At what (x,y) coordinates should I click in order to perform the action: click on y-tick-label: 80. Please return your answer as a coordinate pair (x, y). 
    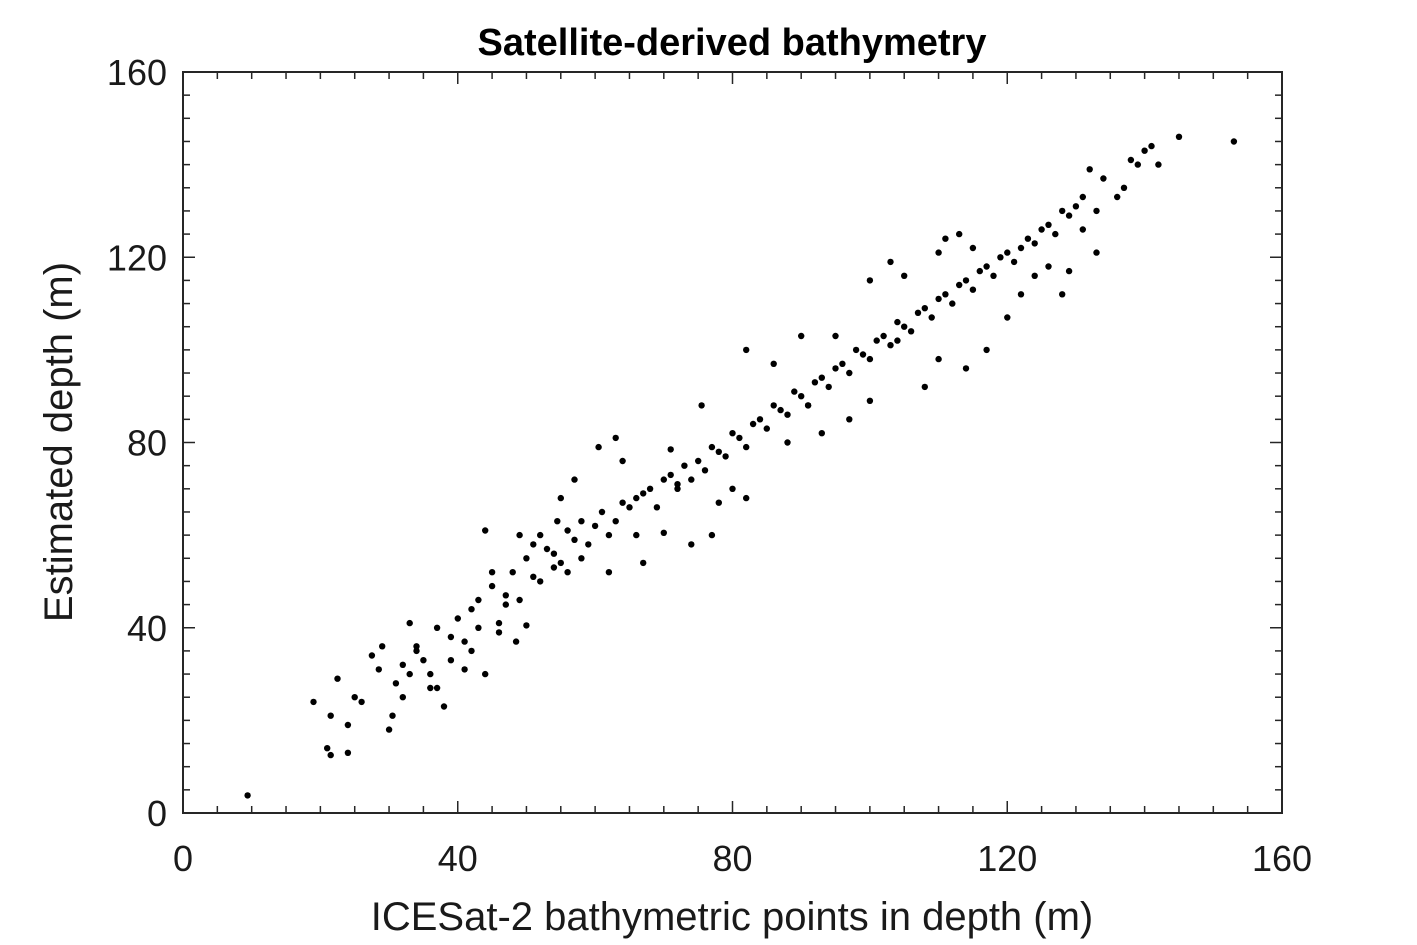
    Looking at the image, I should click on (147, 443).